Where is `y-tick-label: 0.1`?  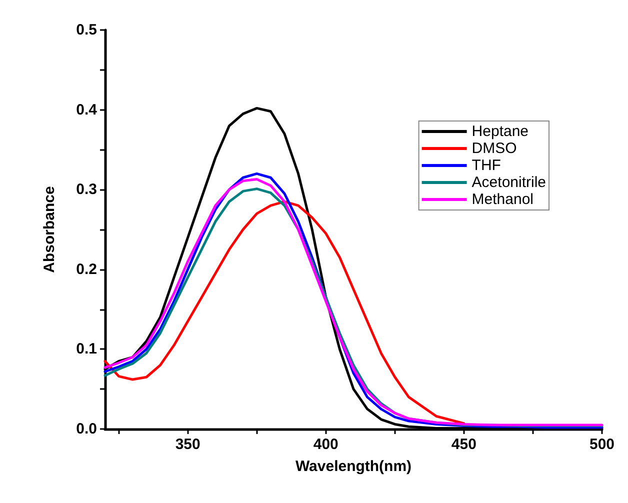 y-tick-label: 0.1 is located at coordinates (86, 349).